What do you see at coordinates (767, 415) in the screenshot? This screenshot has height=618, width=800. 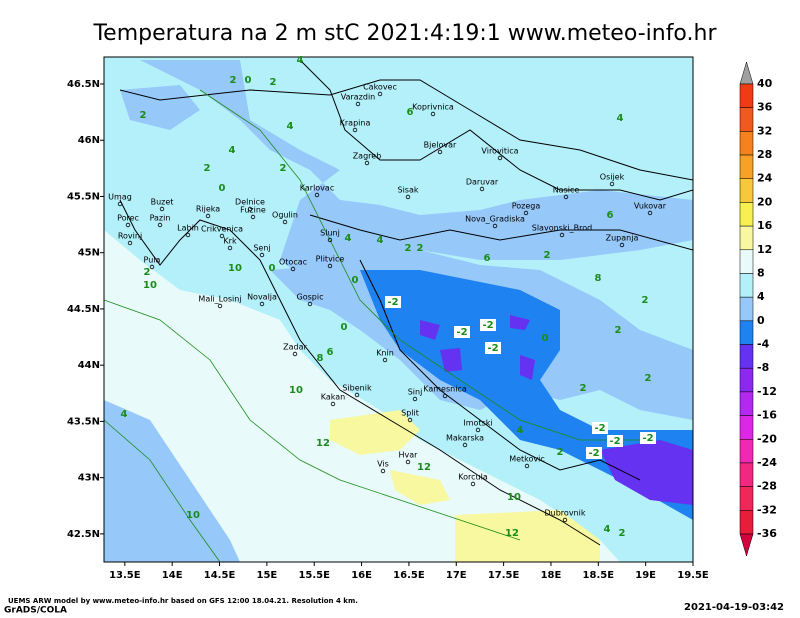 I see `colorbar-label: -16` at bounding box center [767, 415].